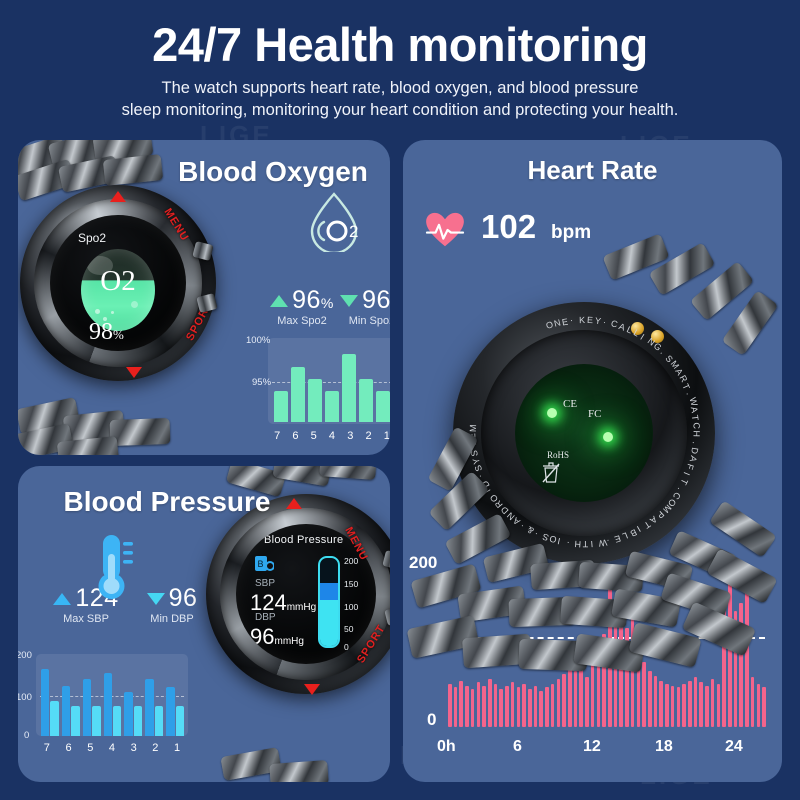 The height and width of the screenshot is (800, 800). What do you see at coordinates (349, 629) in the screenshot?
I see `bp-tick-50: 50` at bounding box center [349, 629].